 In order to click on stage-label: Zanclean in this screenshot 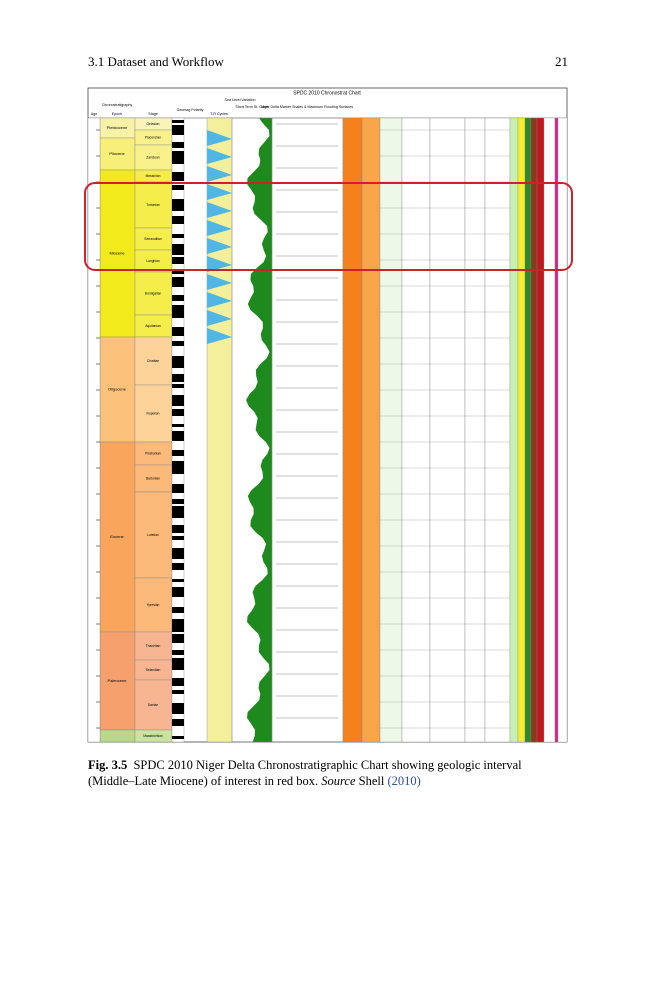, I will do `click(153, 157)`.